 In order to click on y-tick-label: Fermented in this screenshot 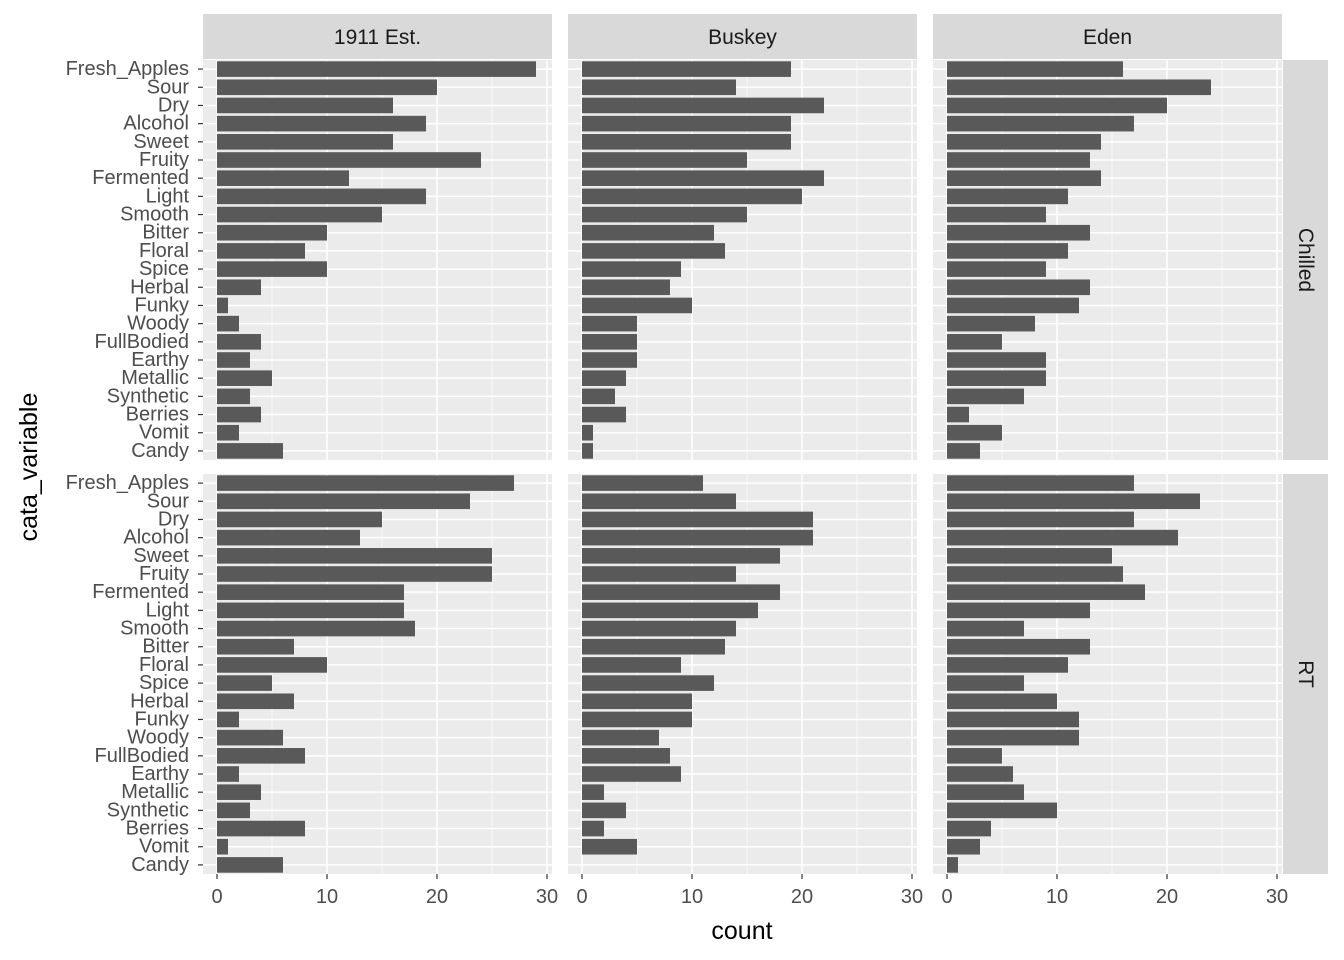, I will do `click(140, 592)`.